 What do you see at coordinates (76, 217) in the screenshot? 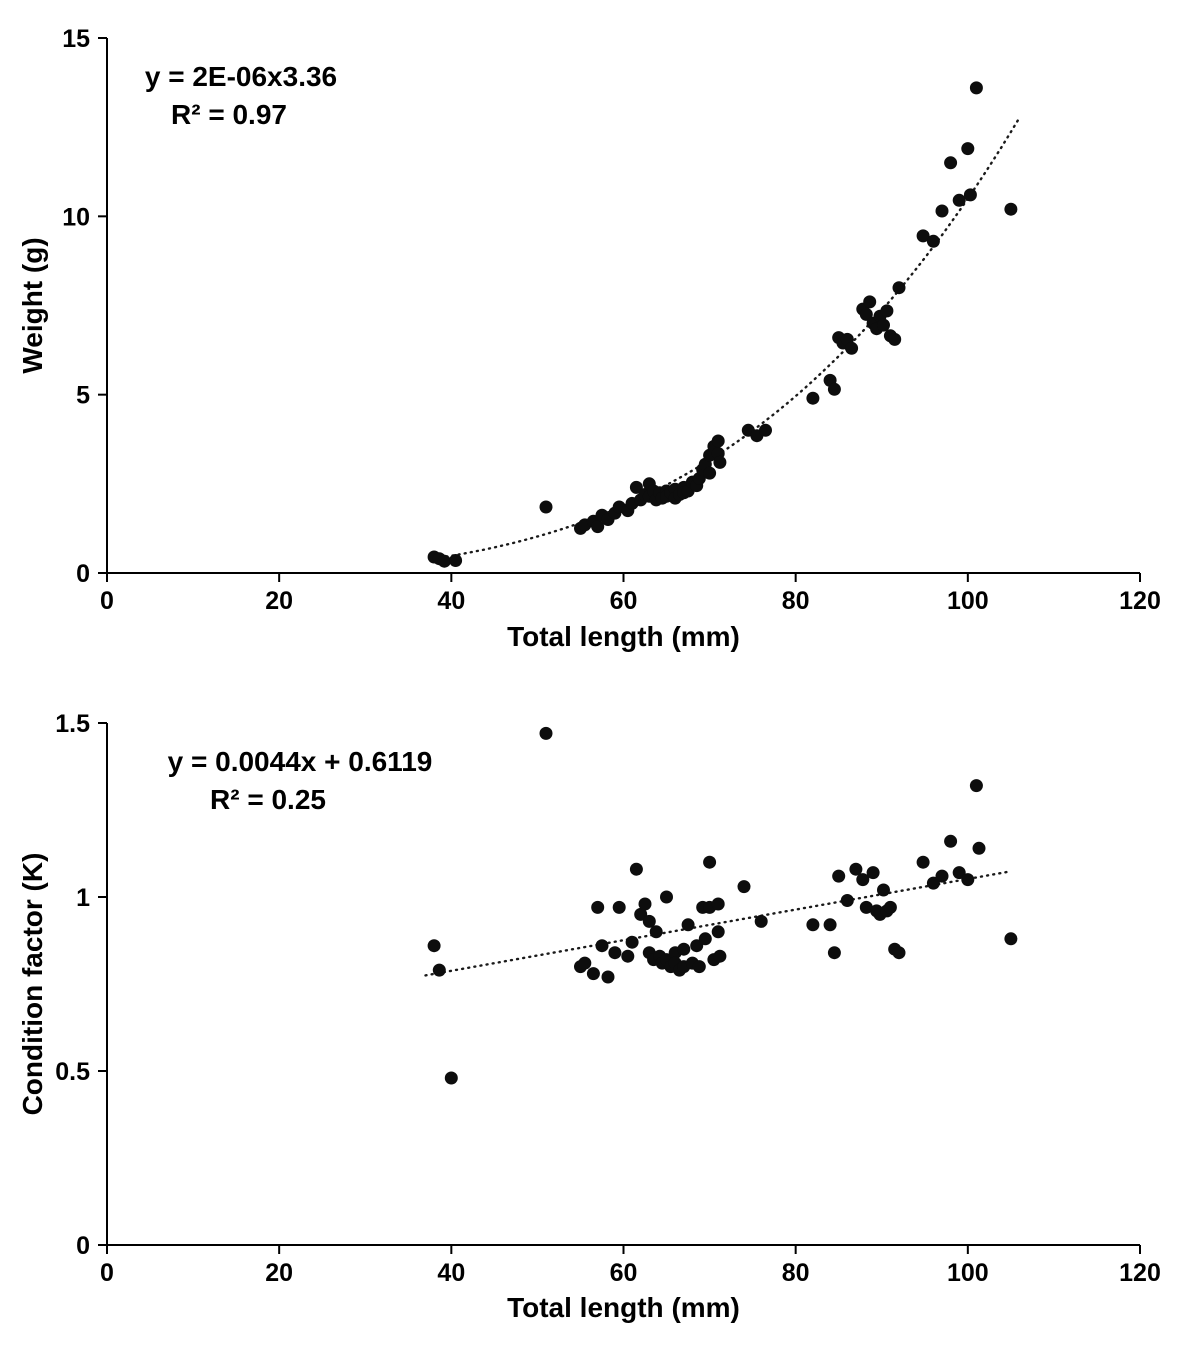
I see `y-tick-label: 10` at bounding box center [76, 217].